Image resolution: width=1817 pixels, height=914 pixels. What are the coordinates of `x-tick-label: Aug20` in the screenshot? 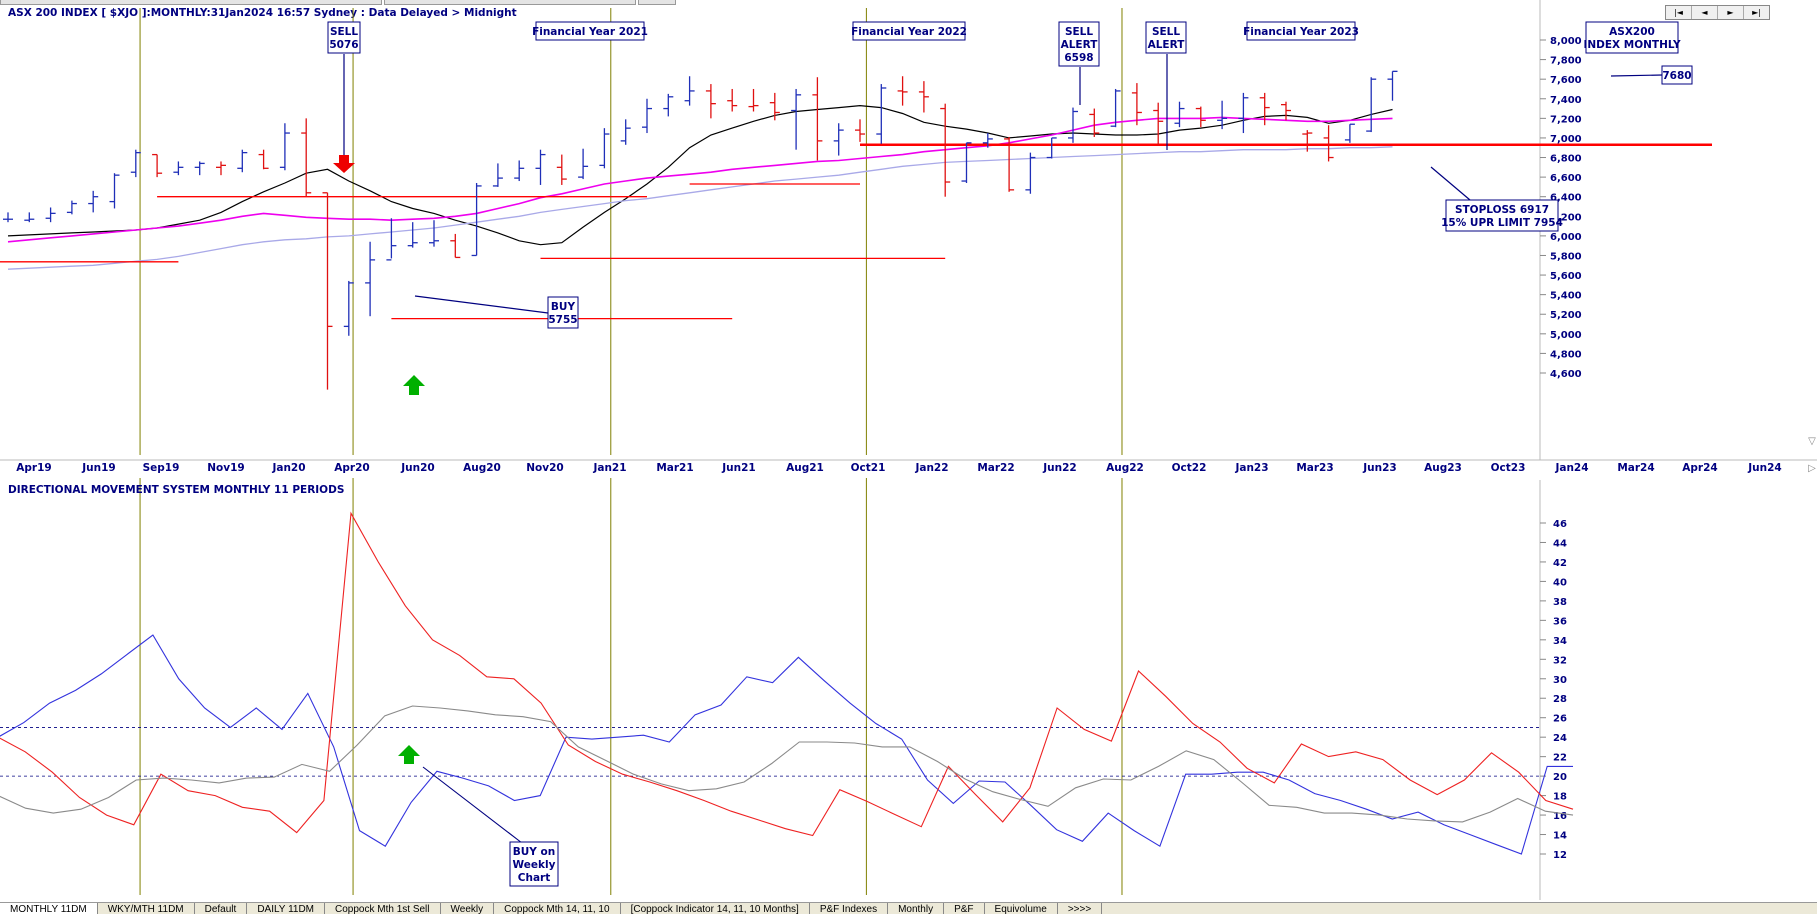 It's located at (482, 468).